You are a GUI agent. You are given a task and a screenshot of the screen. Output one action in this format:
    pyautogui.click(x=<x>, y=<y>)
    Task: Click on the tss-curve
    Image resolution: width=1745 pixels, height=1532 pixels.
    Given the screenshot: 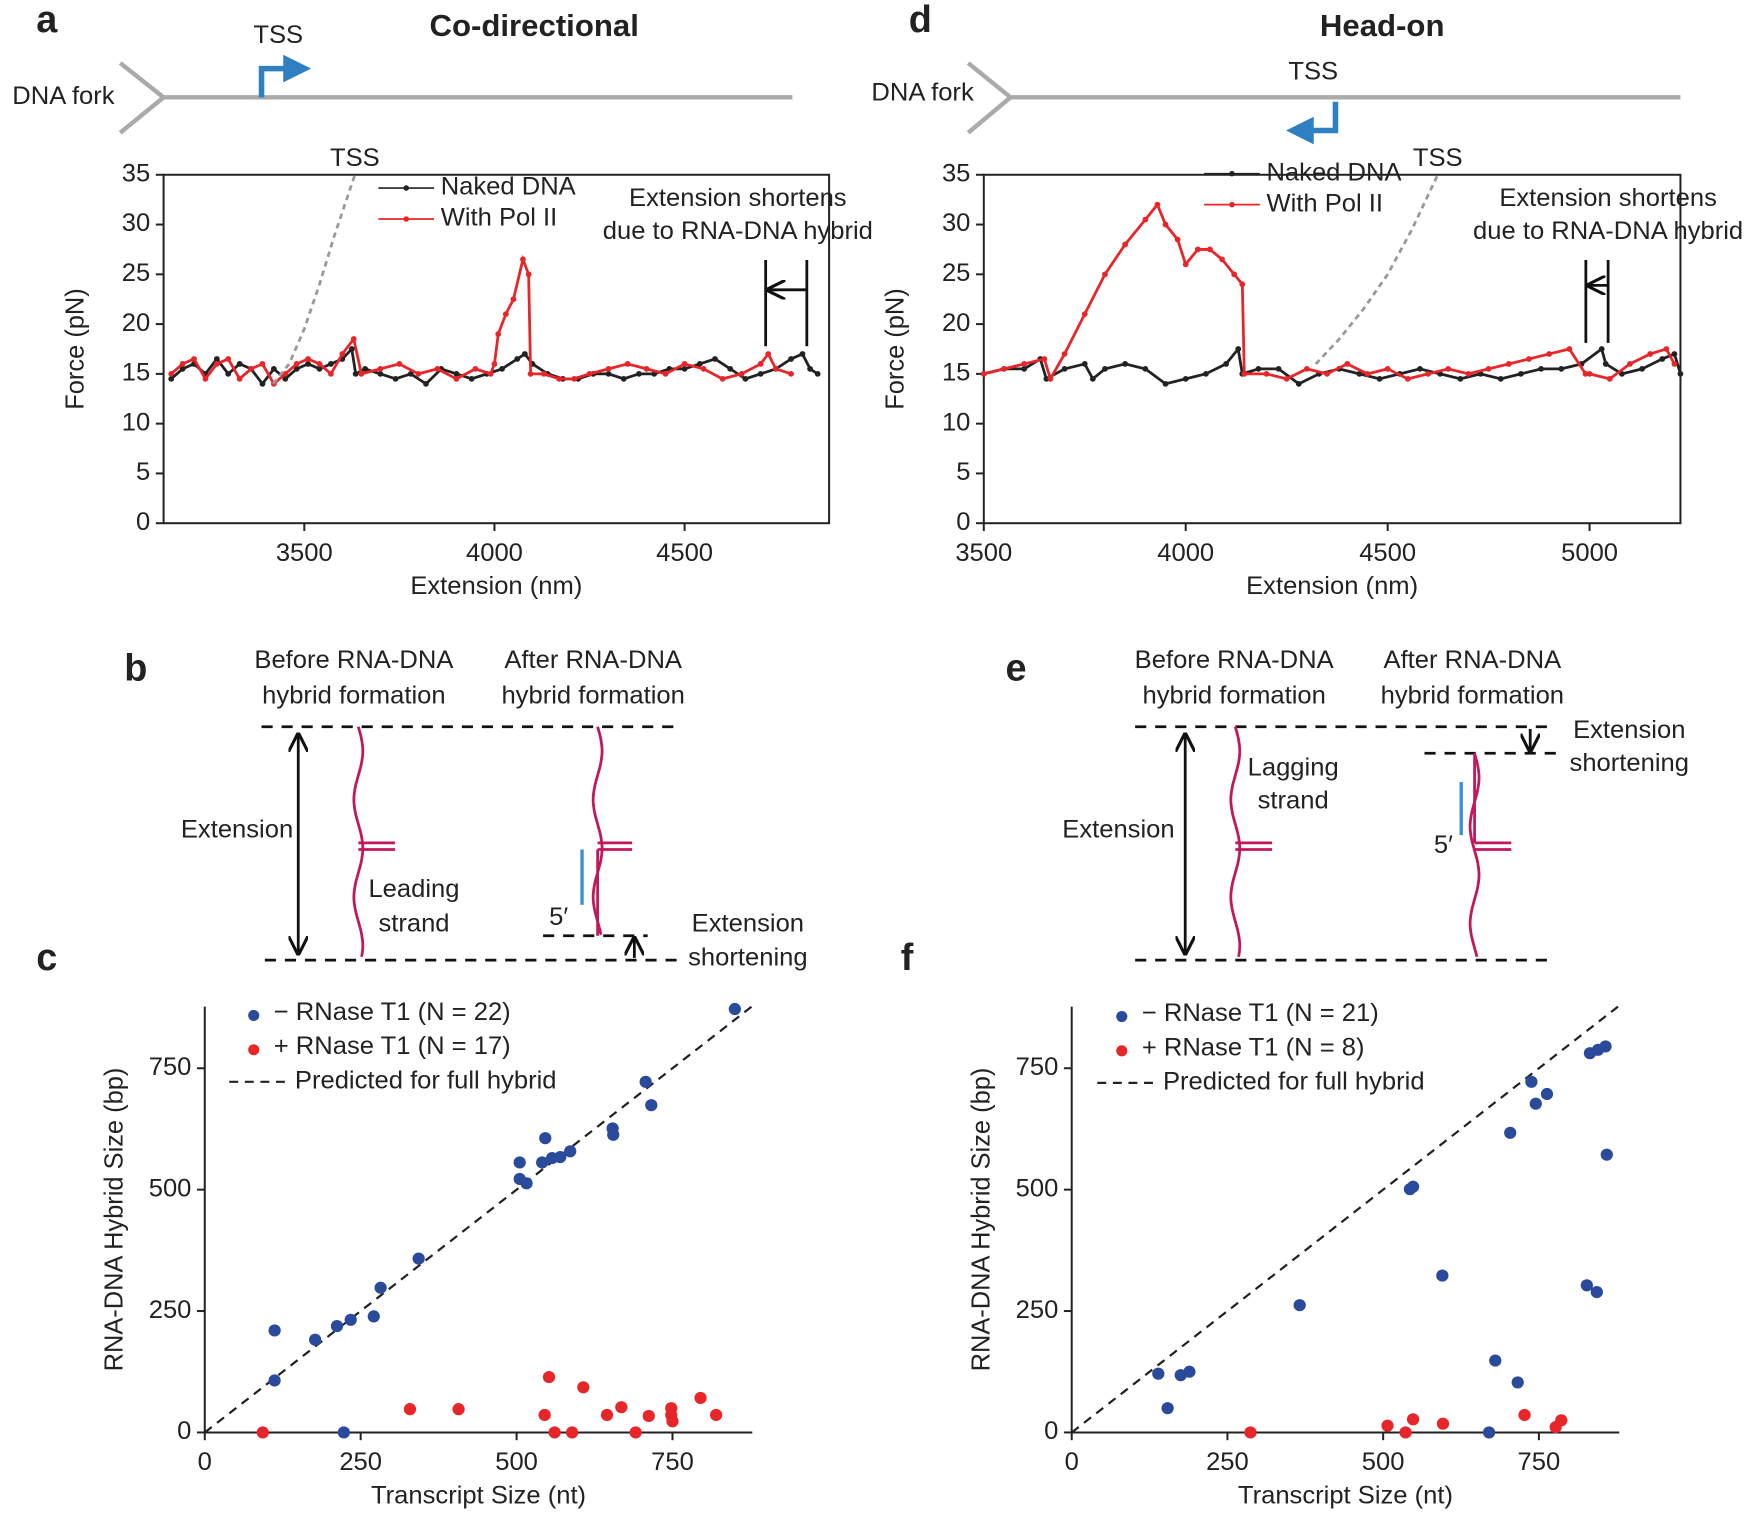 What is the action you would take?
    pyautogui.click(x=314, y=279)
    